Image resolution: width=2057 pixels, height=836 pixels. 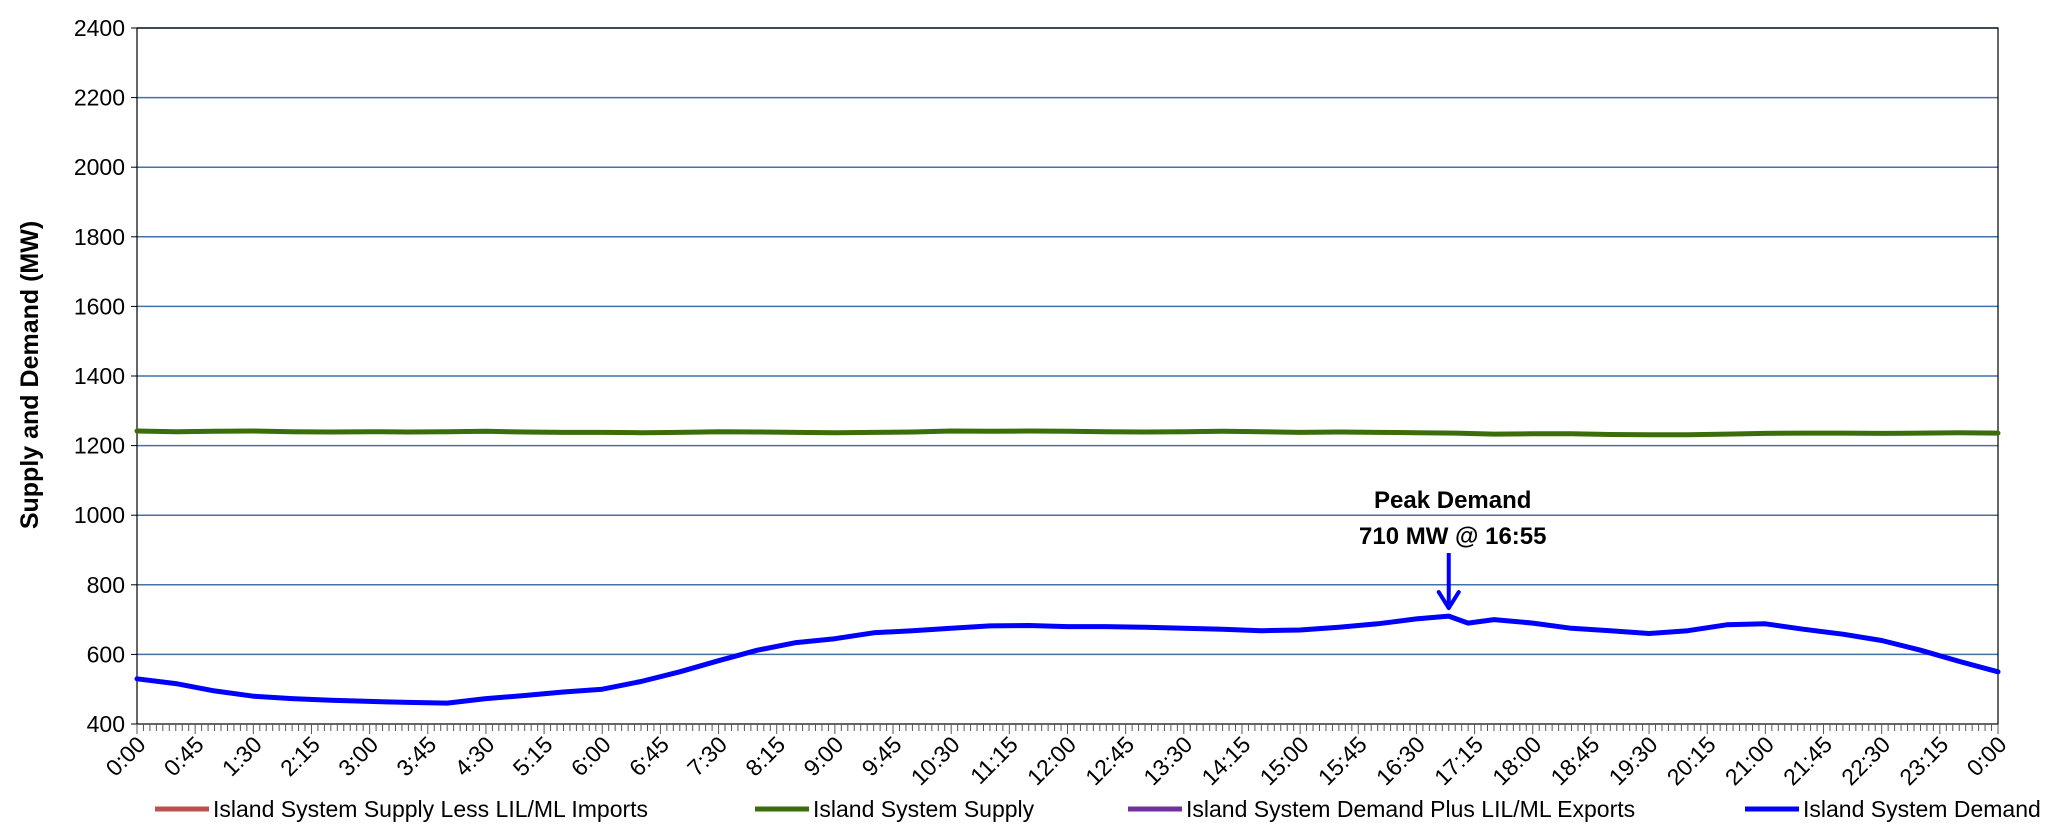 What do you see at coordinates (99, 376) in the screenshot?
I see `y-tick-label: 1400` at bounding box center [99, 376].